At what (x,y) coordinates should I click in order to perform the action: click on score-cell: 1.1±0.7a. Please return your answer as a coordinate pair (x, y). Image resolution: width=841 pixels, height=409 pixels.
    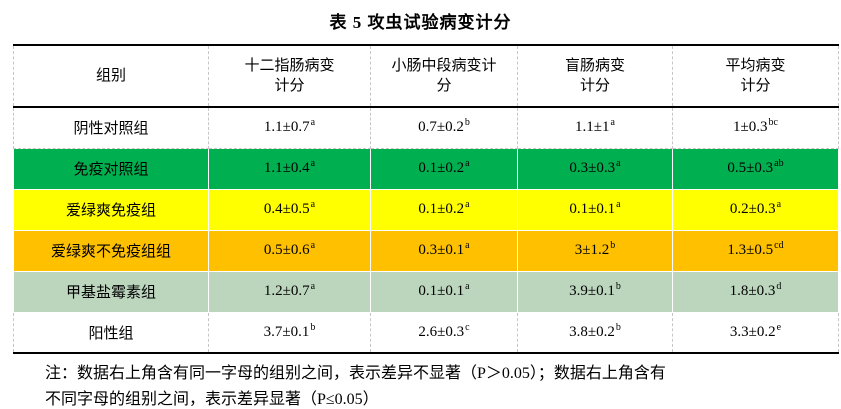
    Looking at the image, I should click on (289, 127).